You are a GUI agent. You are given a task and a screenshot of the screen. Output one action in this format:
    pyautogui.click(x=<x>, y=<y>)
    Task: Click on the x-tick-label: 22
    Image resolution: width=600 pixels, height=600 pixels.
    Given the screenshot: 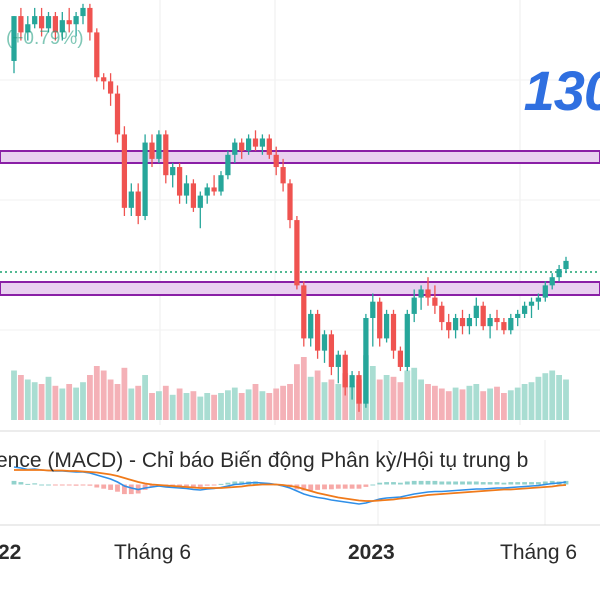 What is the action you would take?
    pyautogui.click(x=11, y=552)
    